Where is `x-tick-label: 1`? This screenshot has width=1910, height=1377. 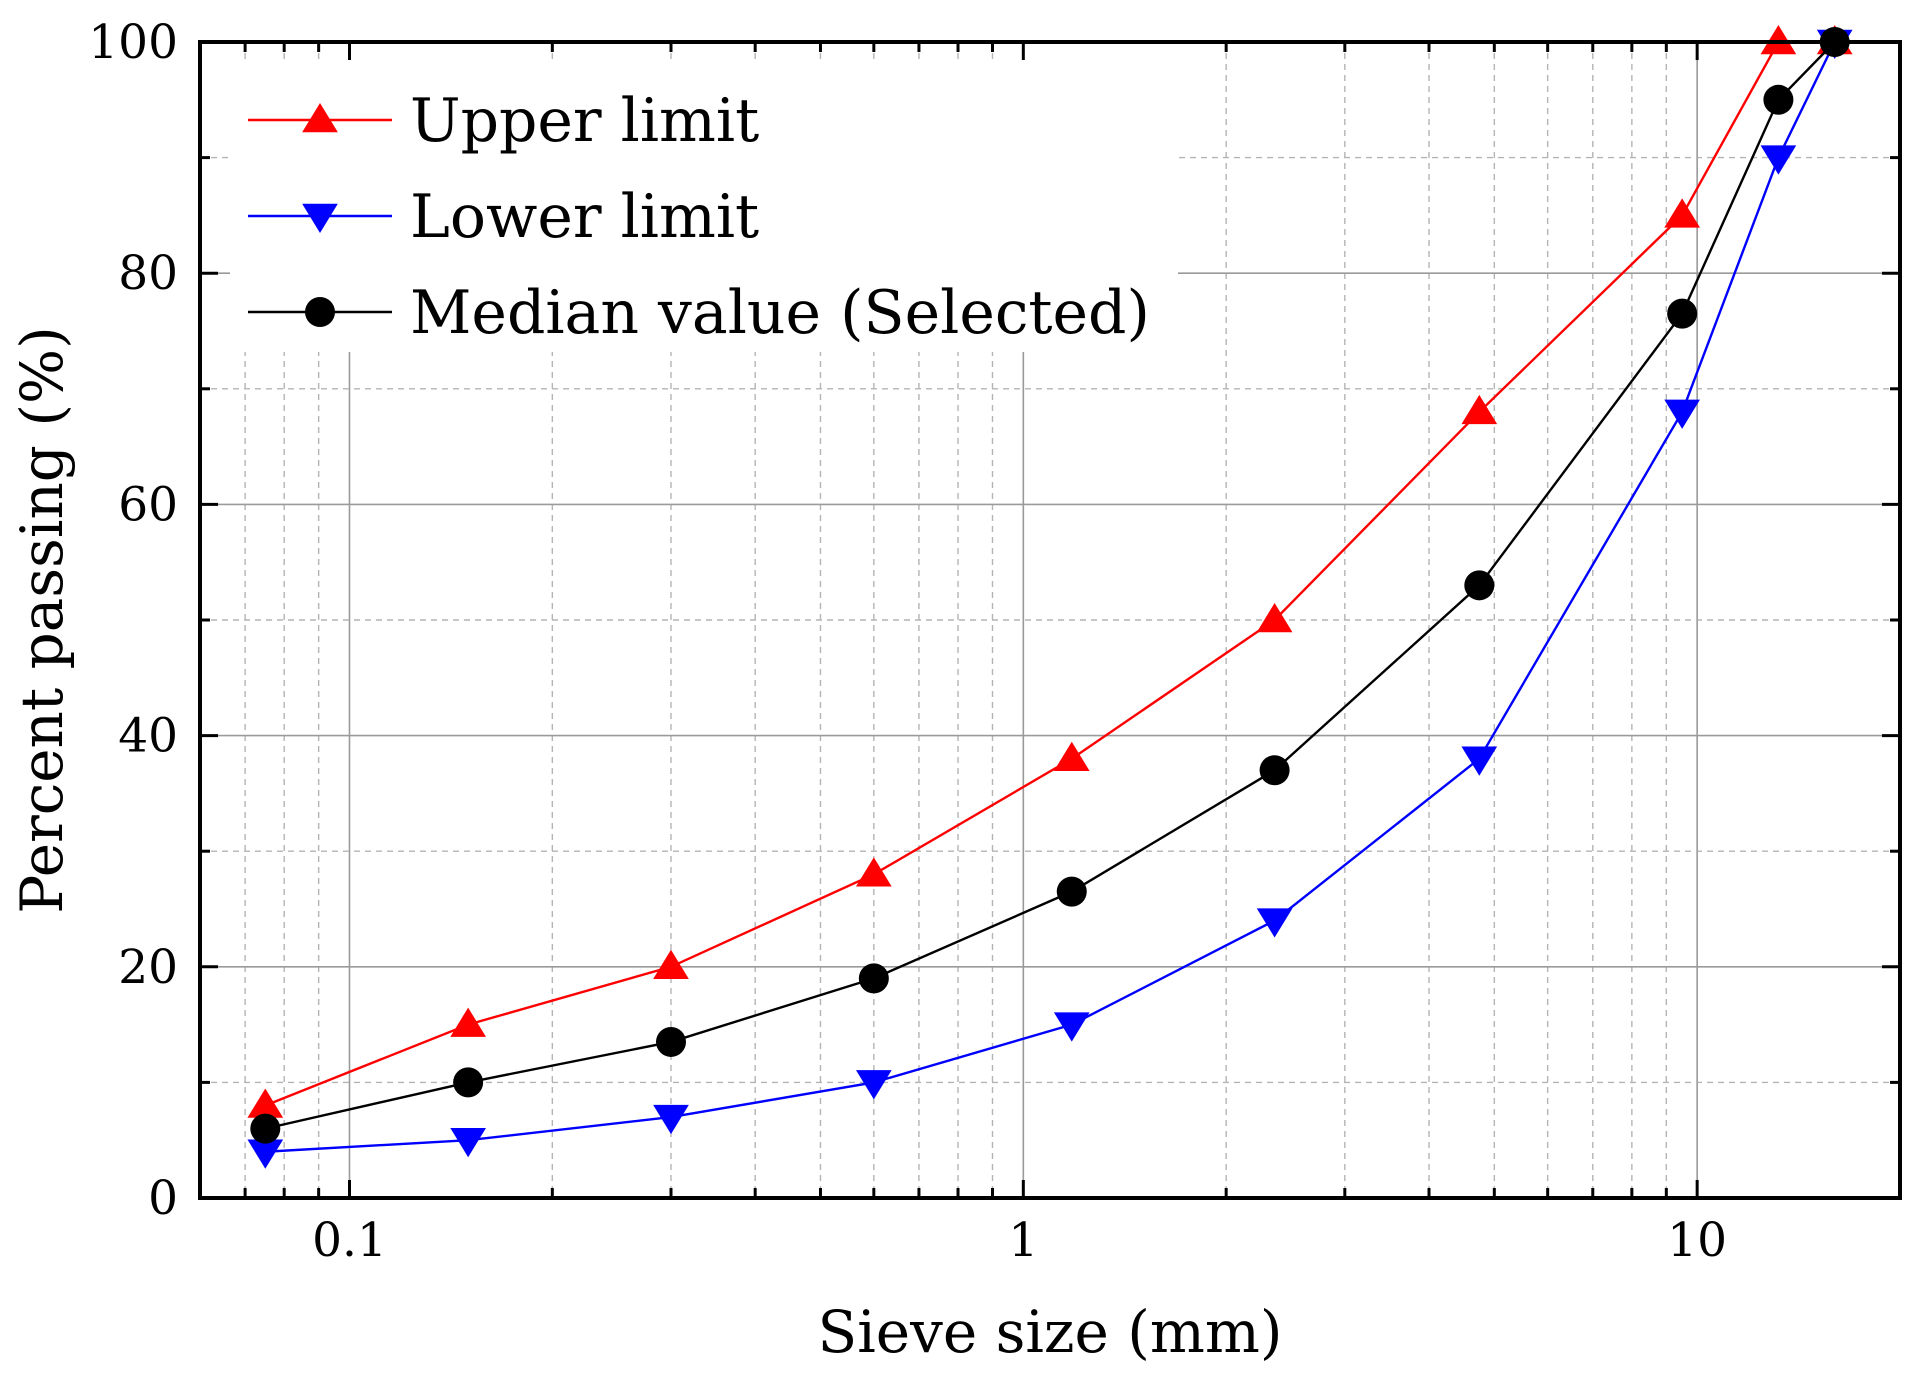 x-tick-label: 1 is located at coordinates (1023, 1240).